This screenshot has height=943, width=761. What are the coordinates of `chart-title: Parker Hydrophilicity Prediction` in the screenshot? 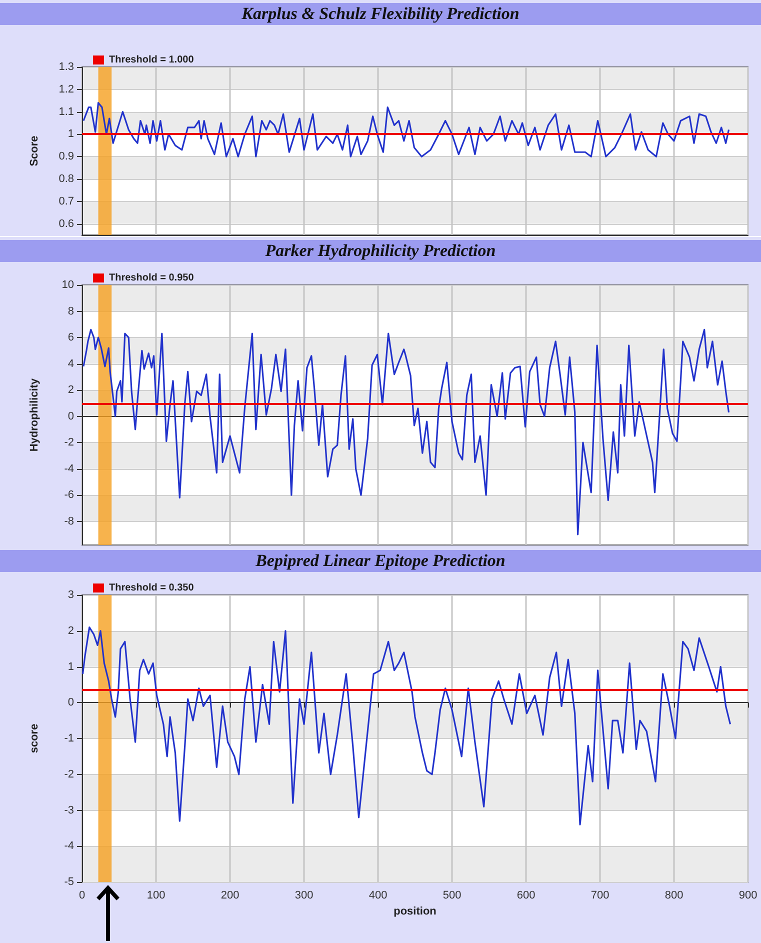 It's located at (380, 251).